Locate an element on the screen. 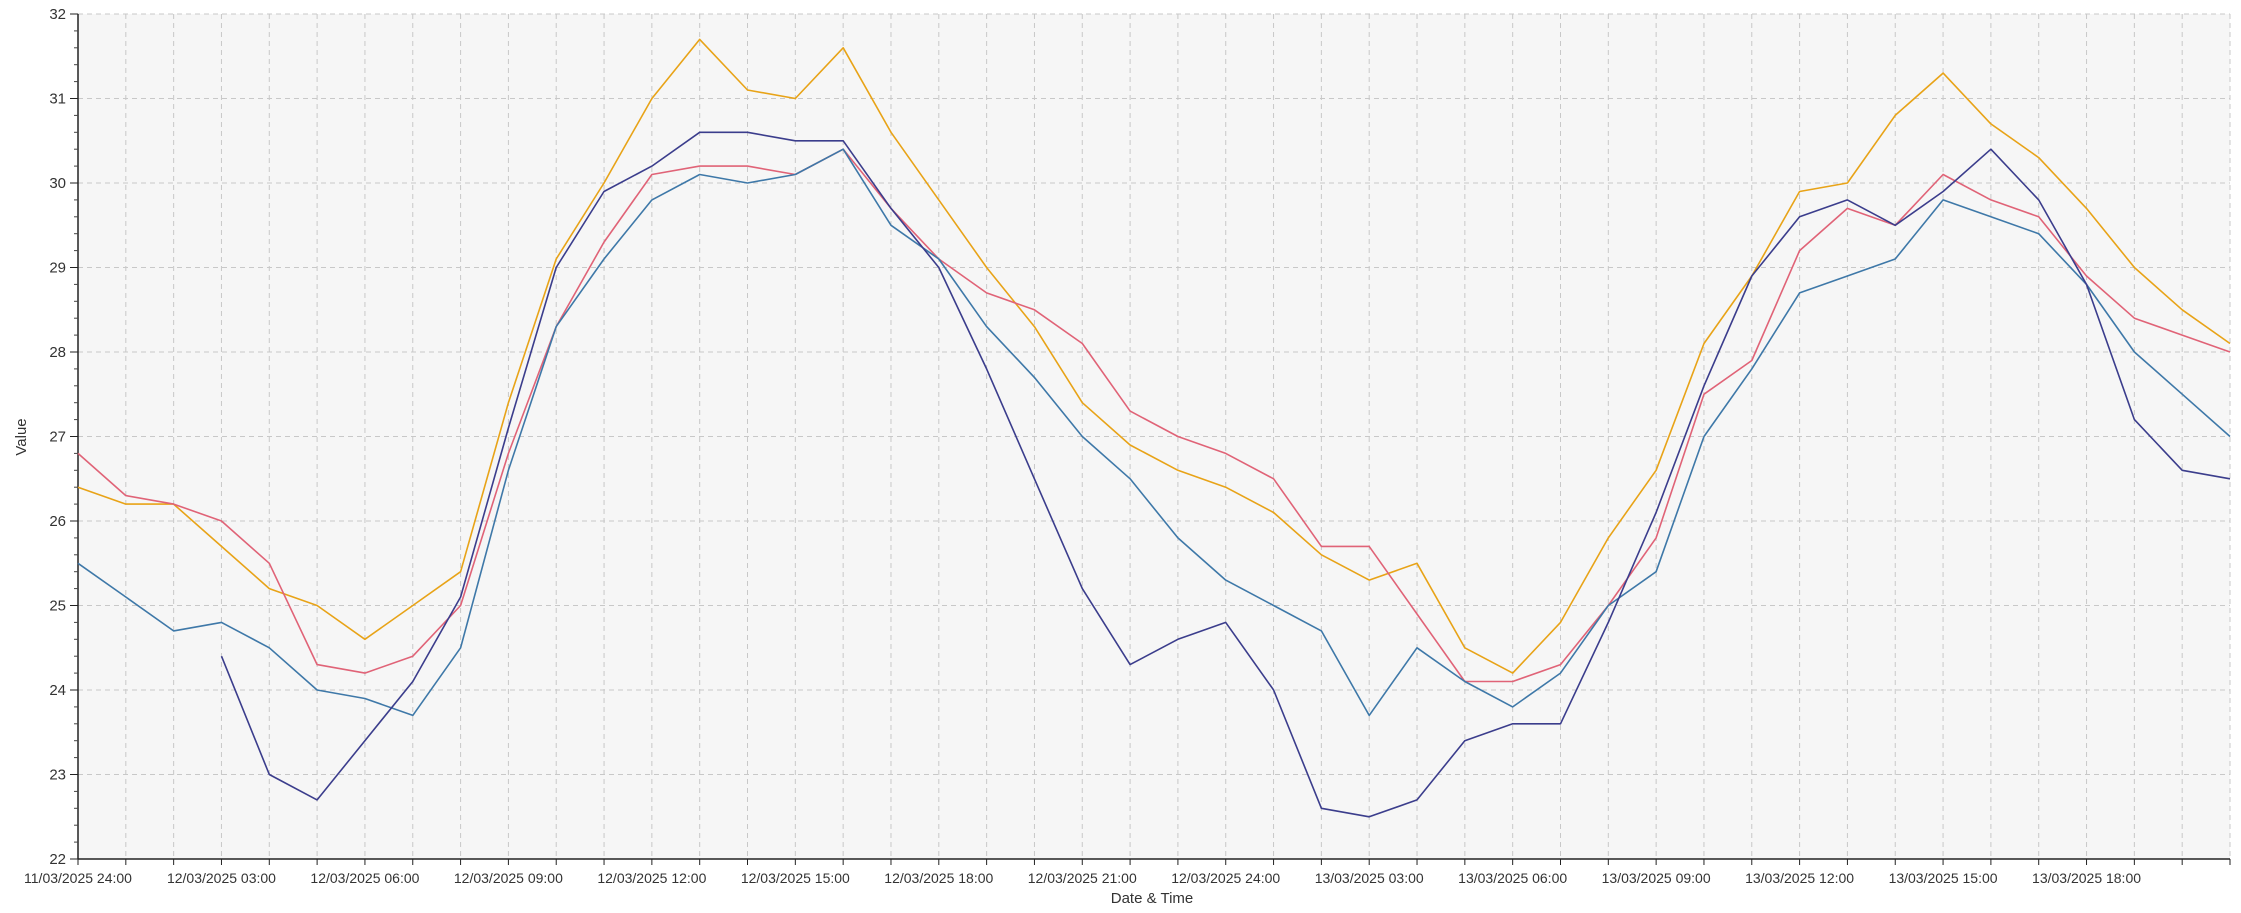  y-tick-label: 25 is located at coordinates (57, 606).